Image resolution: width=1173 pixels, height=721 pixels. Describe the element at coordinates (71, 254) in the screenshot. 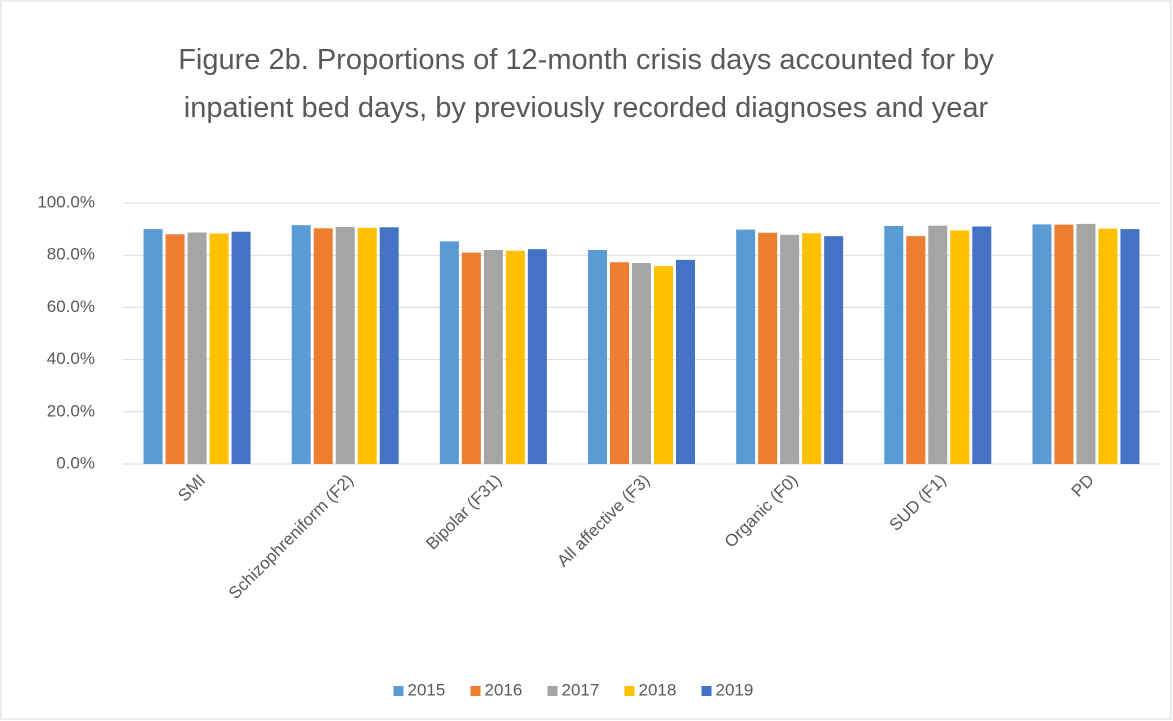

I see `y-tick-label: 80.0%` at that location.